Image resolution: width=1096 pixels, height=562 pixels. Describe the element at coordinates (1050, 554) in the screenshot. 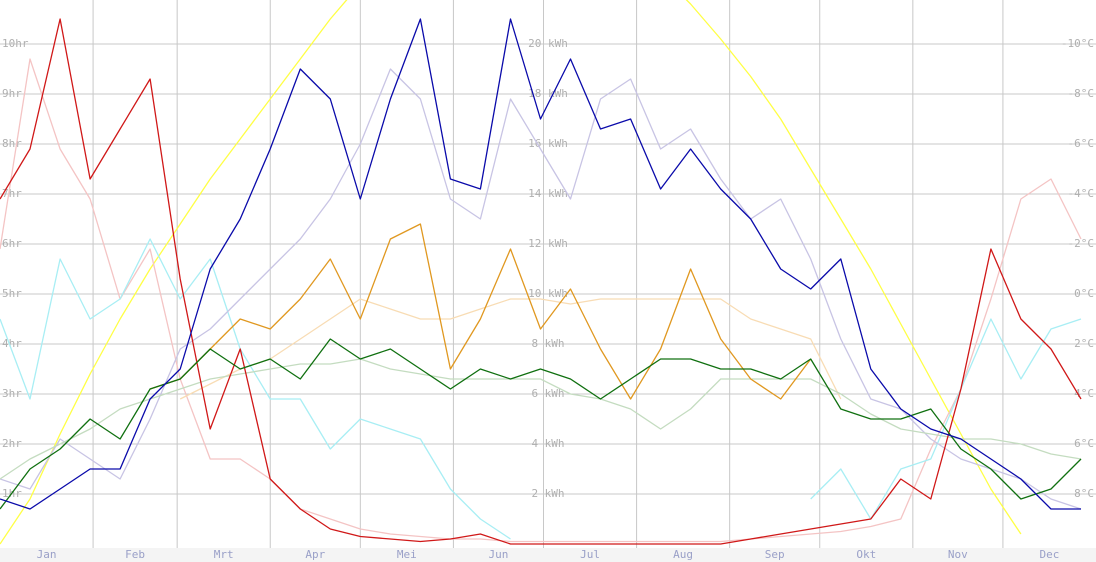

I see `x-tick-label: Dec` at that location.